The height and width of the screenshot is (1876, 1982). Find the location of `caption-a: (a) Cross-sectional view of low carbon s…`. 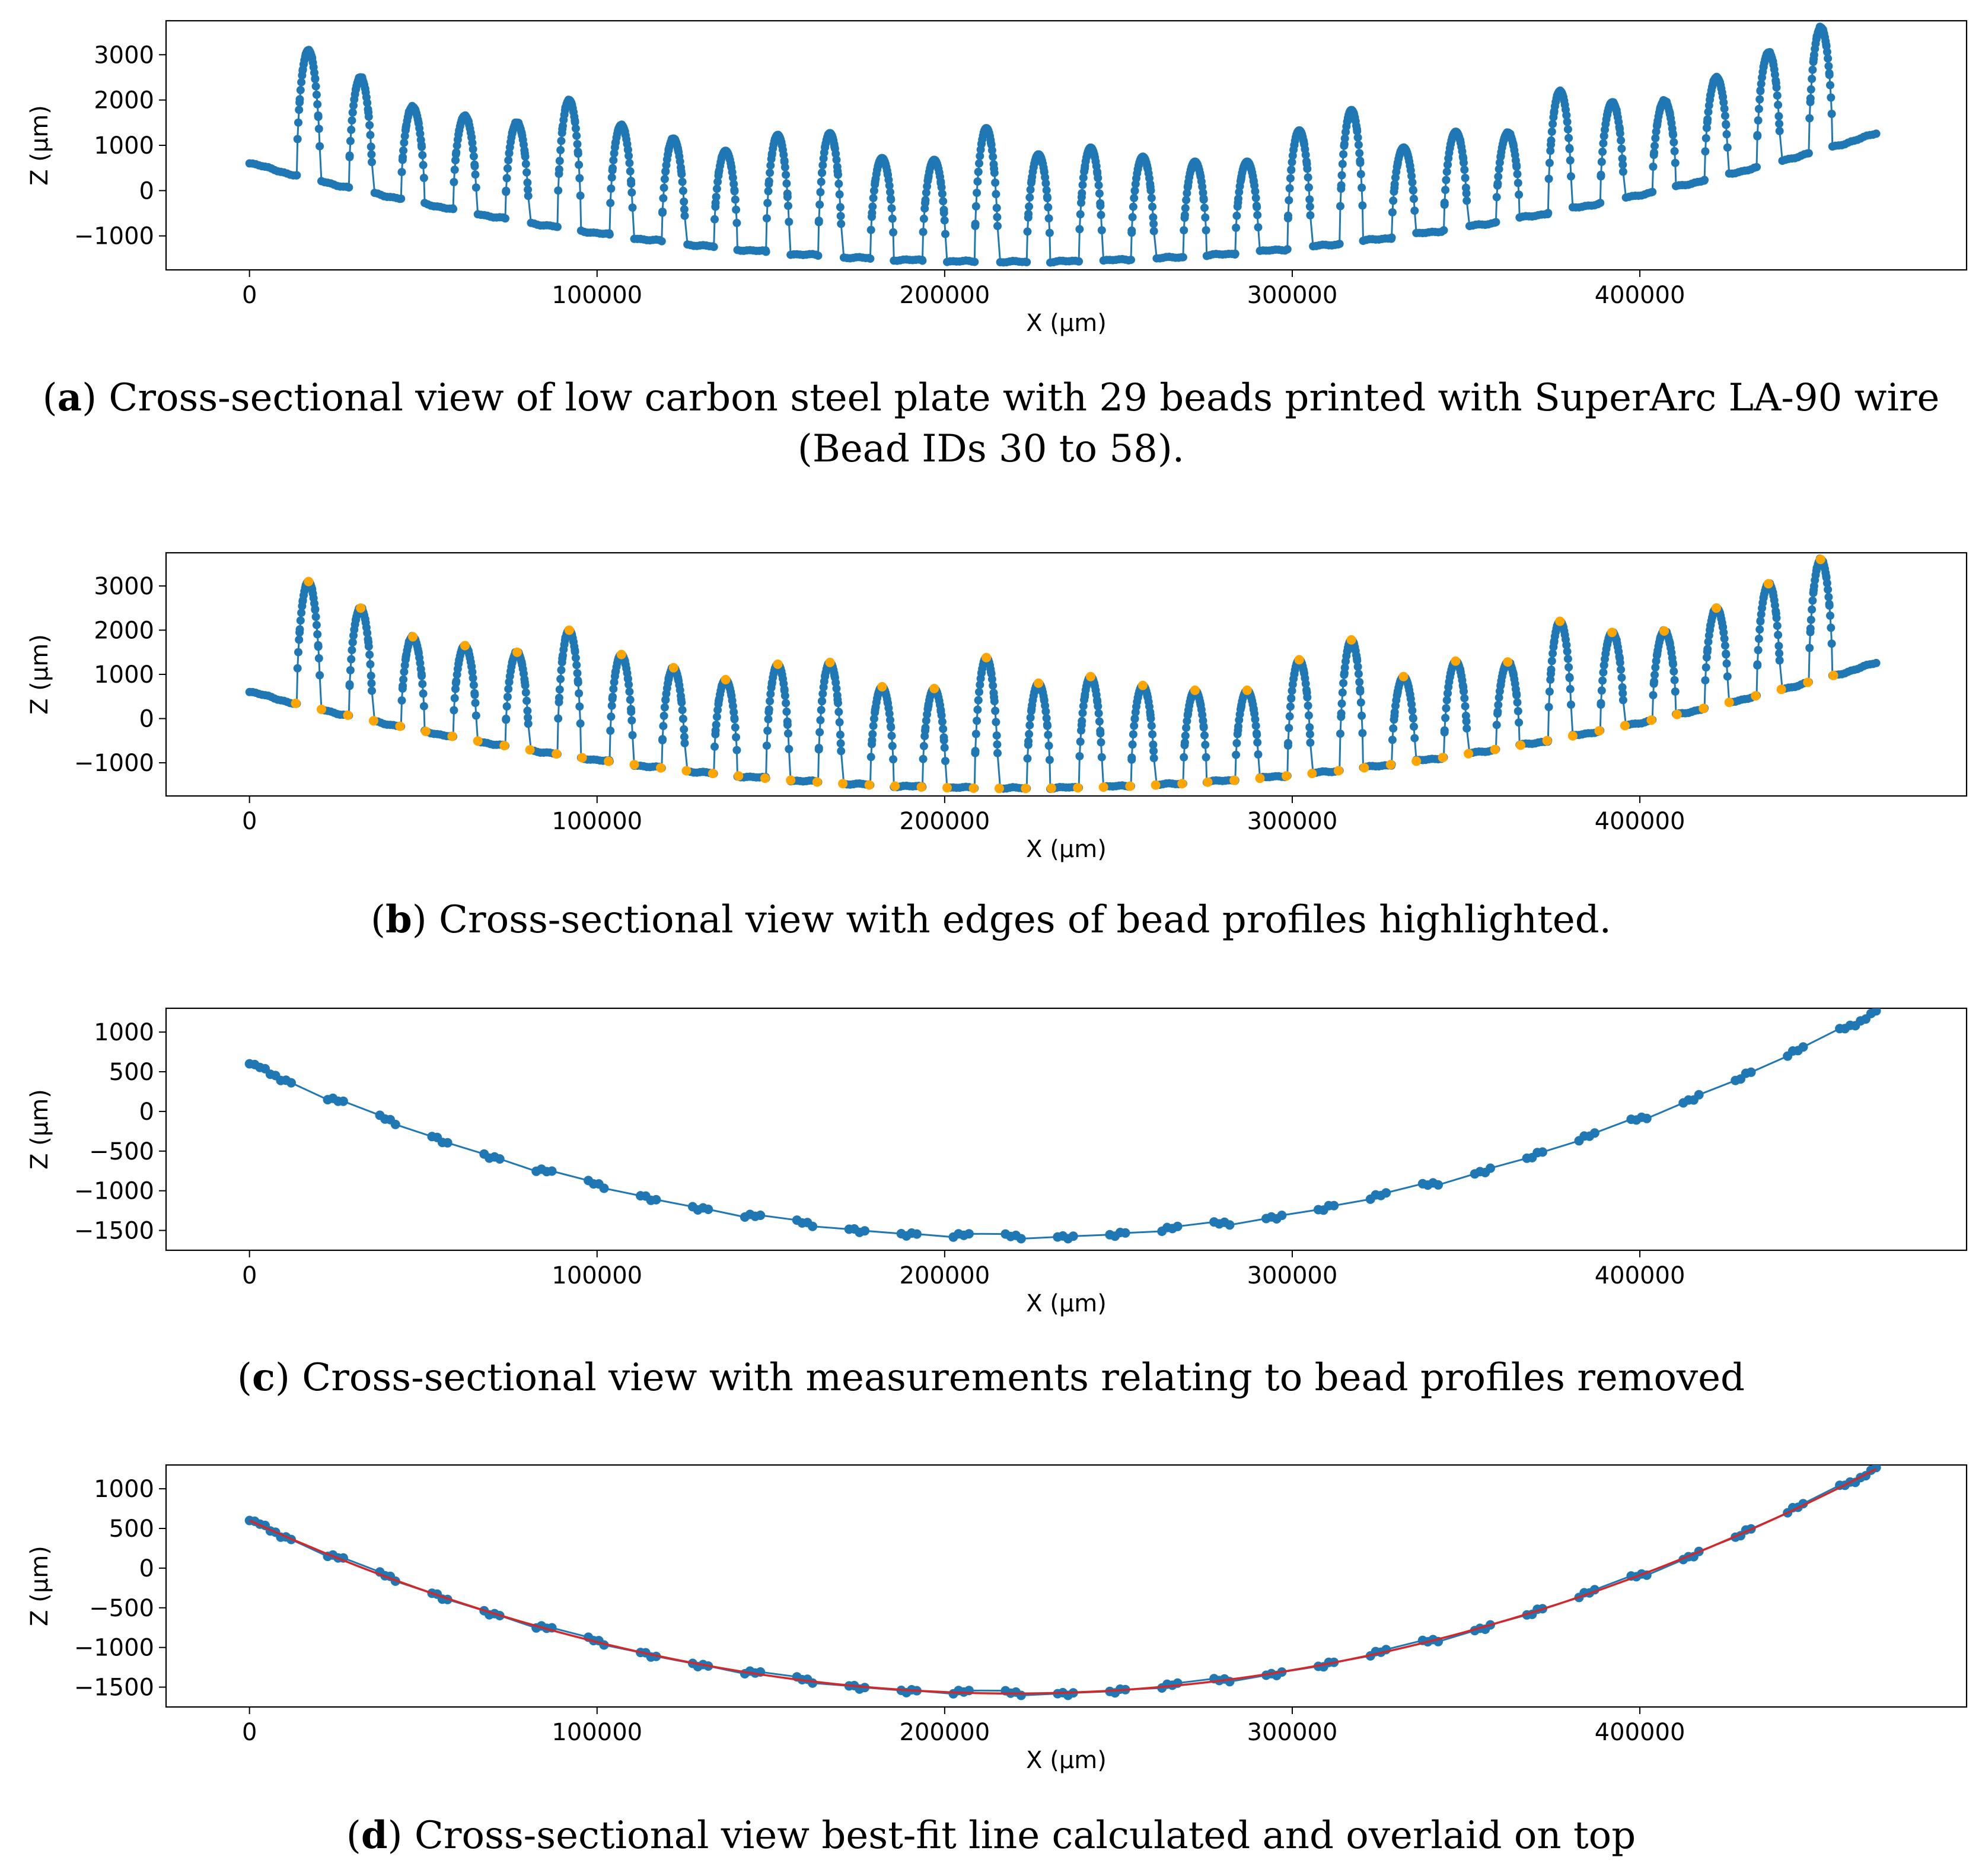

caption-a: (a) Cross-sectional view of low carbon s… is located at coordinates (991, 397).